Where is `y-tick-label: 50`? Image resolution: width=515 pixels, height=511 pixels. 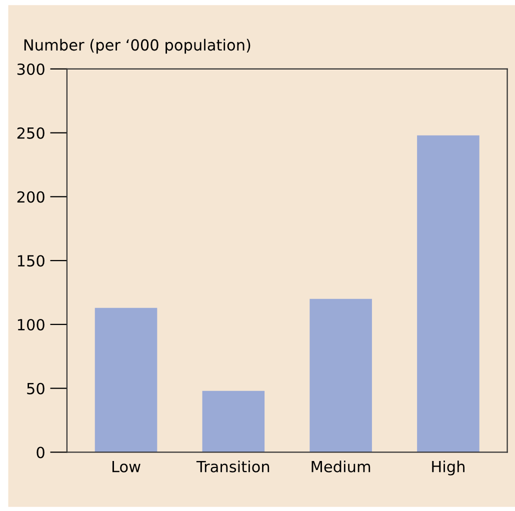 y-tick-label: 50 is located at coordinates (35, 388).